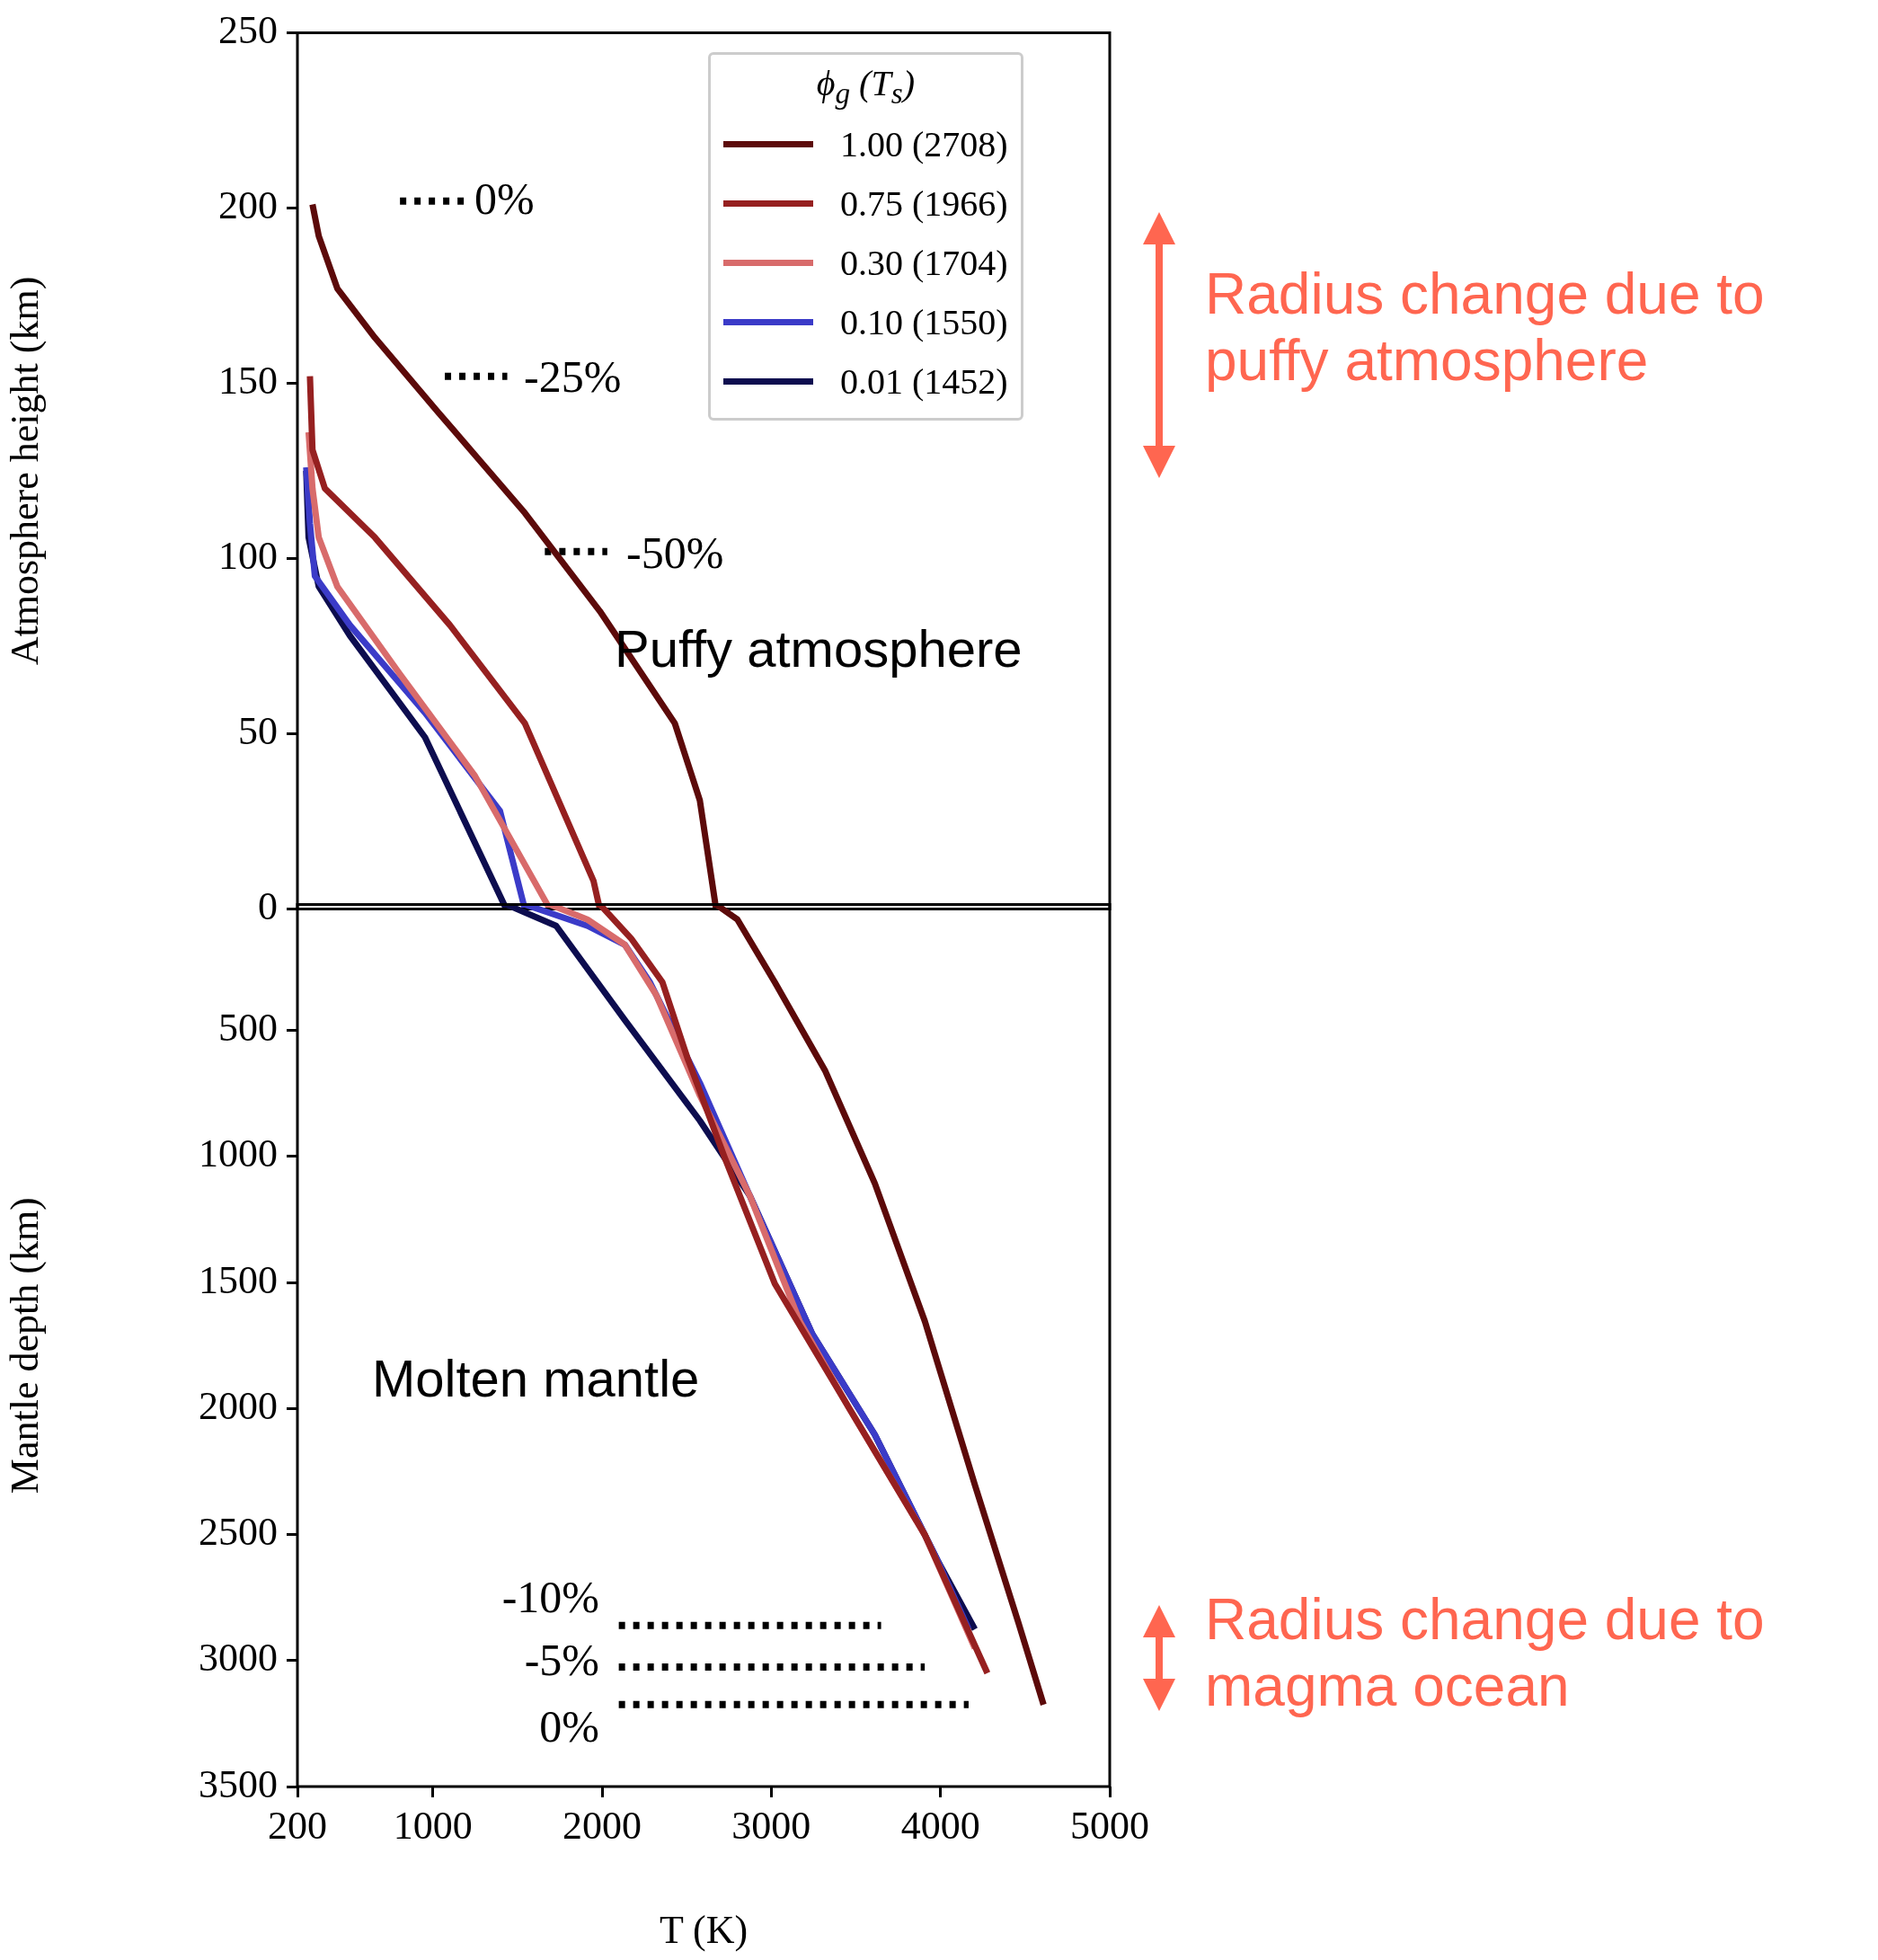  I want to click on y-tick-label: 150, so click(248, 382).